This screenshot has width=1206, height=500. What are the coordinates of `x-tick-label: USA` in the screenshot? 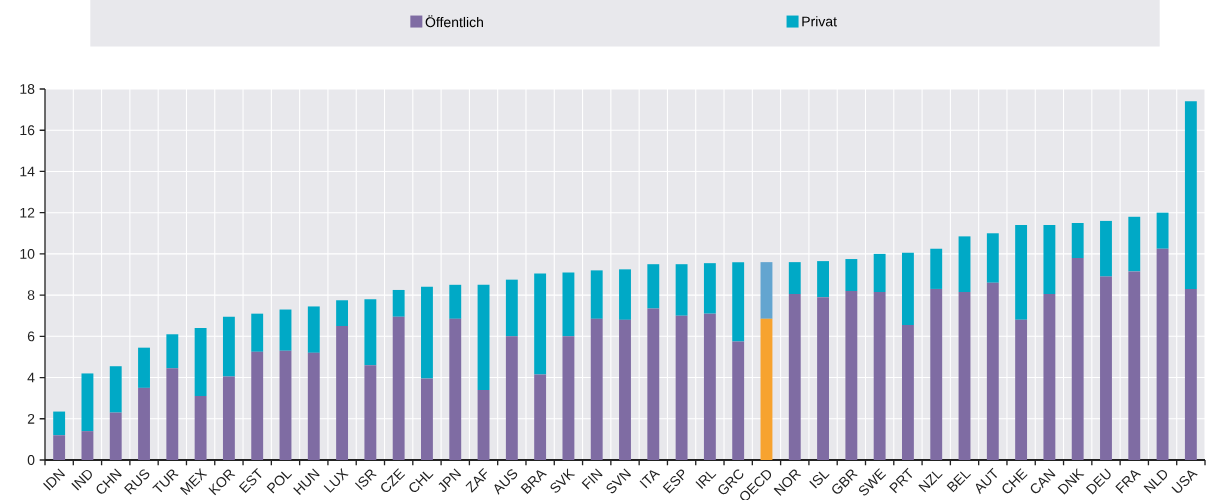 It's located at (1184, 481).